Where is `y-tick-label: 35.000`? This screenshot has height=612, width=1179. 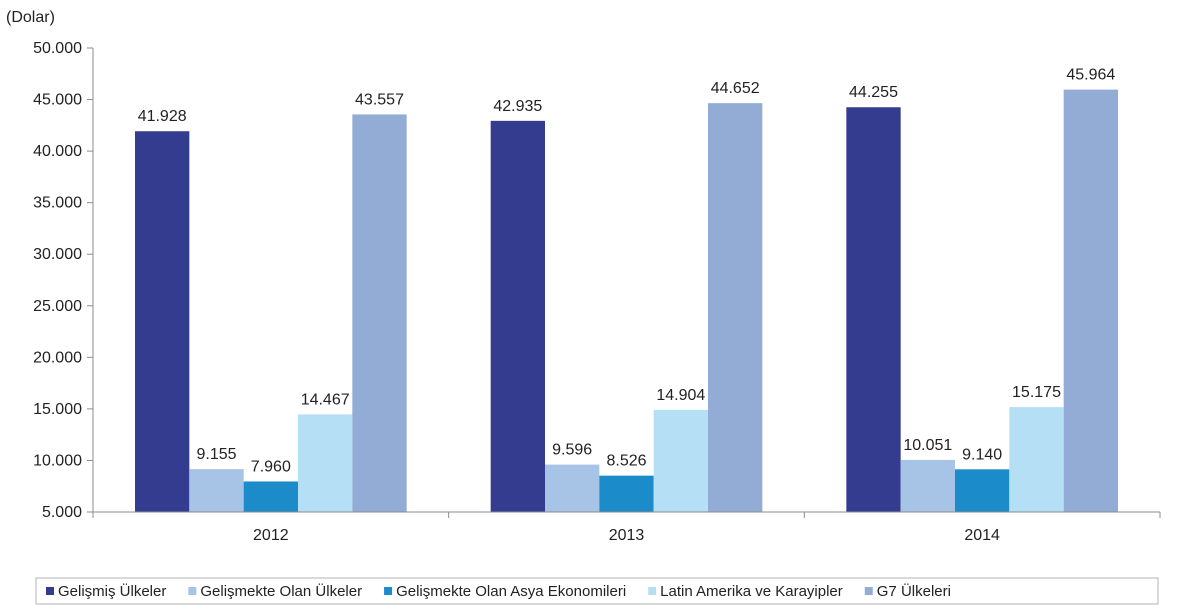
y-tick-label: 35.000 is located at coordinates (57, 203).